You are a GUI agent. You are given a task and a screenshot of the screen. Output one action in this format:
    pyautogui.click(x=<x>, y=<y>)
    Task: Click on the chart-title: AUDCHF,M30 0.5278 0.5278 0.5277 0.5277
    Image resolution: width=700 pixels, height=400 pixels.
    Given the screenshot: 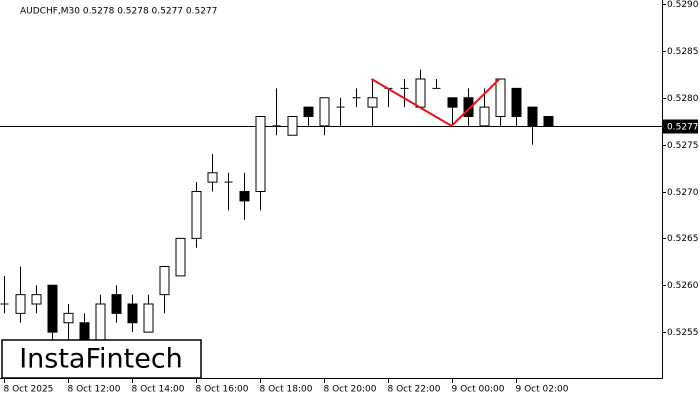 What is the action you would take?
    pyautogui.click(x=118, y=12)
    